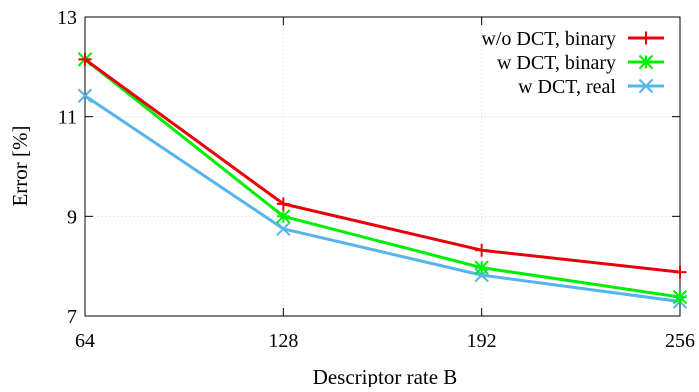 This screenshot has height=392, width=699. What do you see at coordinates (556, 63) in the screenshot?
I see `legend-label: w DCT, binary` at bounding box center [556, 63].